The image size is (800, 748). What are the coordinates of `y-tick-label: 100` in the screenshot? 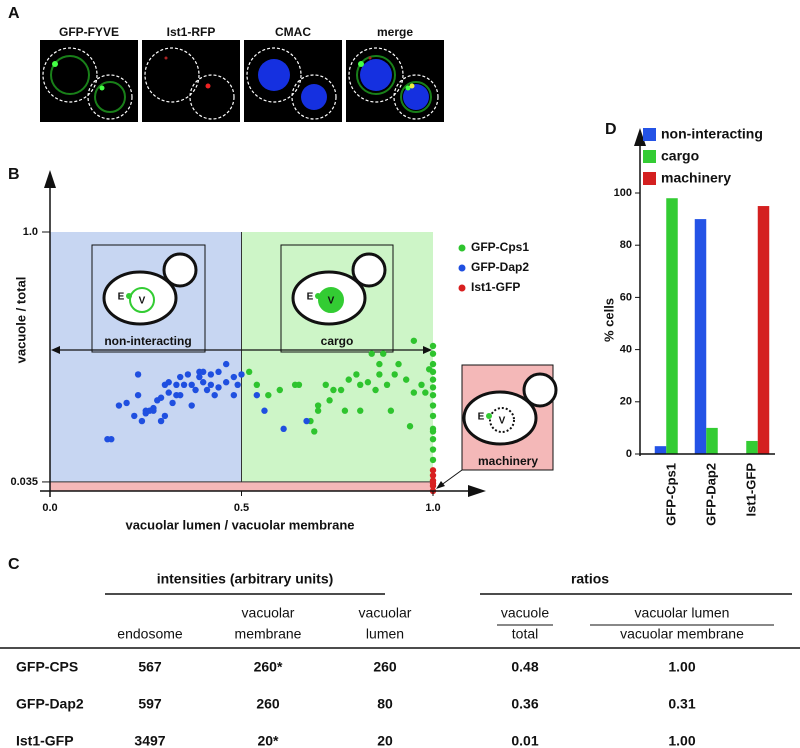 It's located at (623, 193).